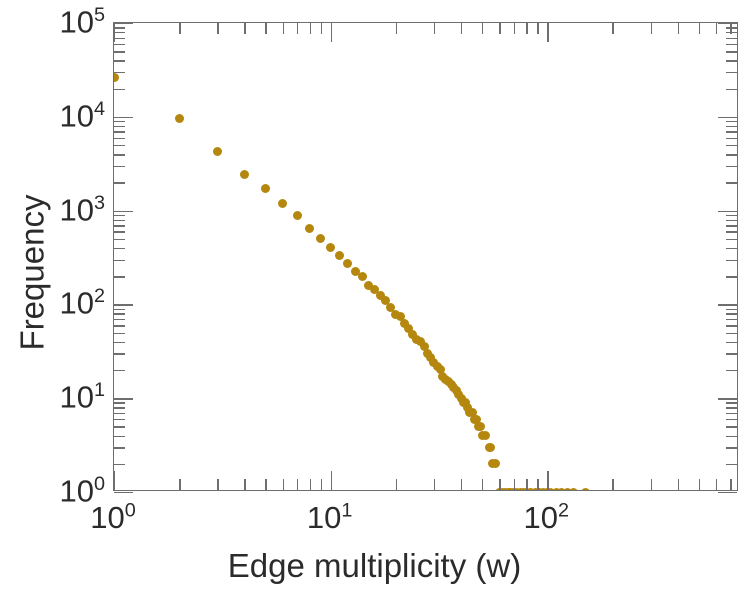  I want to click on y-tick-exponent: 0, so click(99, 484).